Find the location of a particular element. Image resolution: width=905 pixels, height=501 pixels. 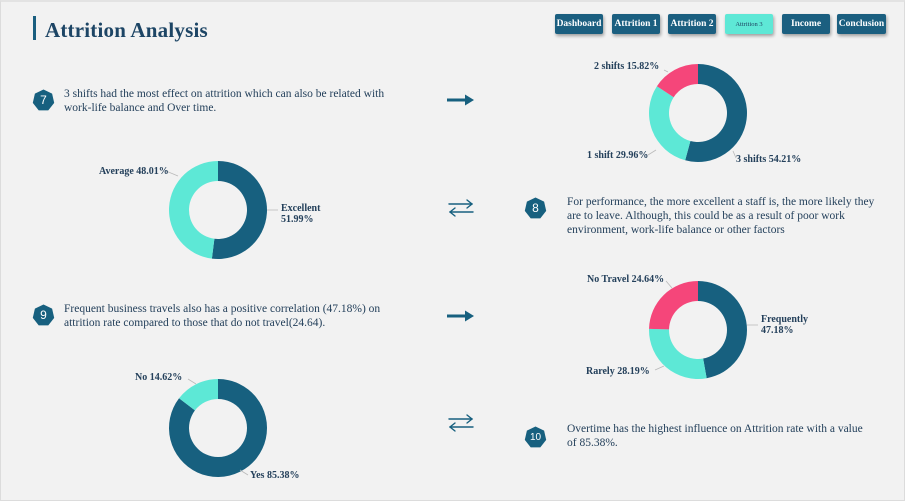

donut-slice-frequently is located at coordinates (723, 330).